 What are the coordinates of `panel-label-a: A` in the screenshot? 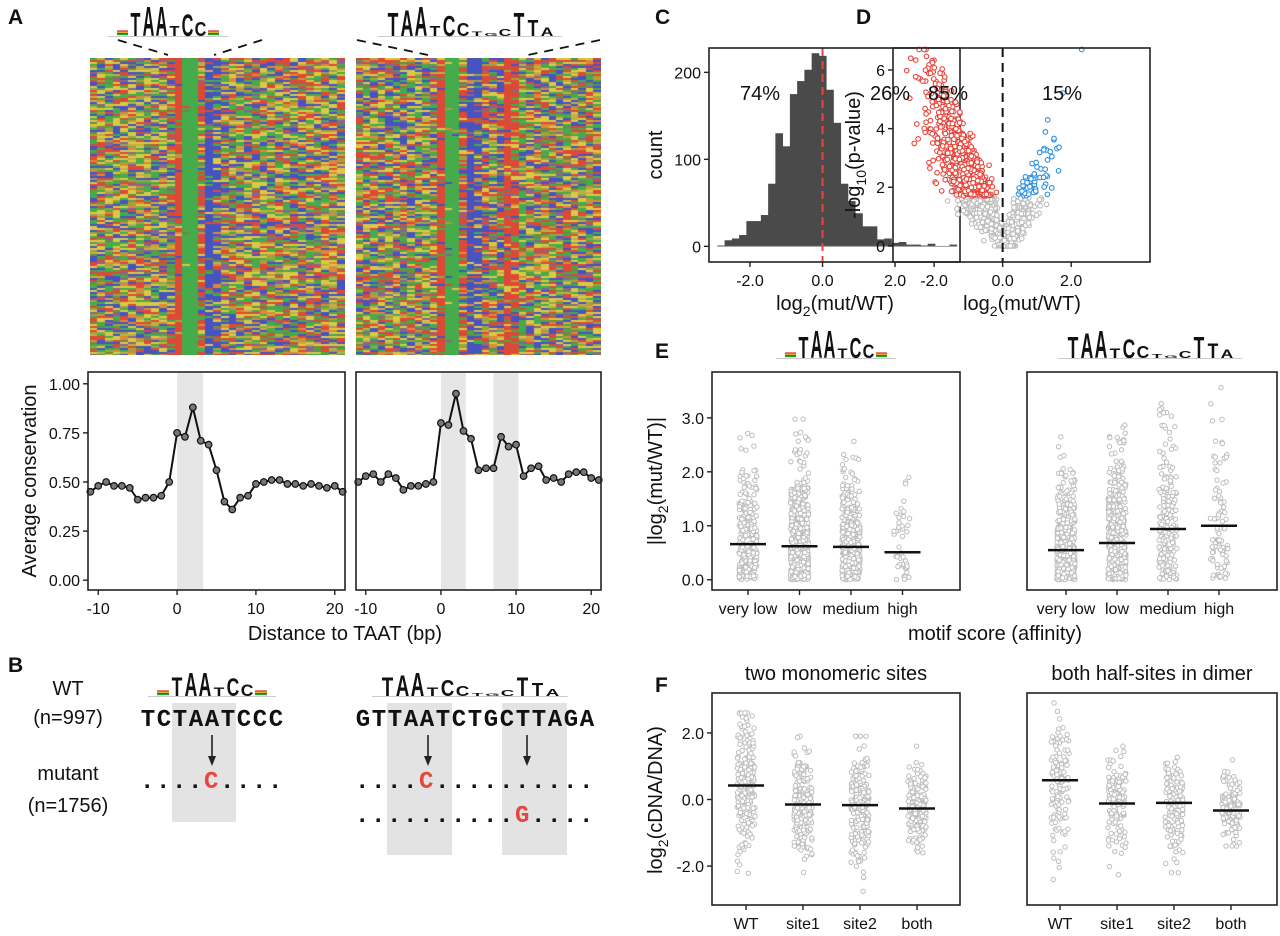 It's located at (15, 17).